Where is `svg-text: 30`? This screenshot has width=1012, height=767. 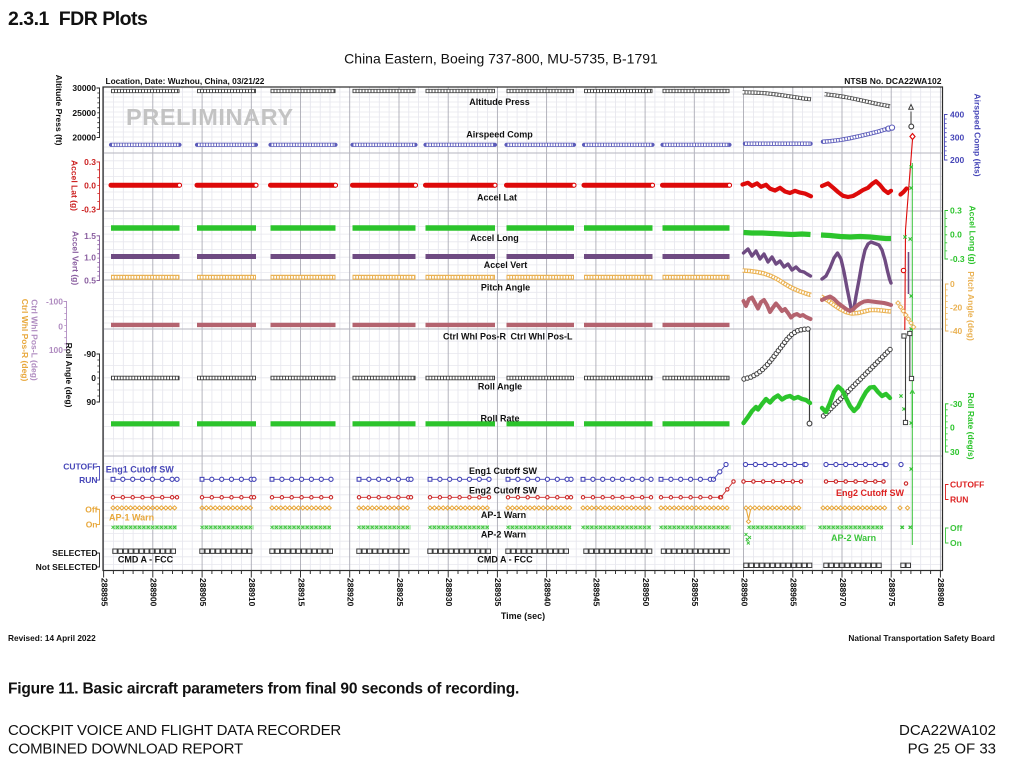
svg-text: 30 is located at coordinates (955, 452).